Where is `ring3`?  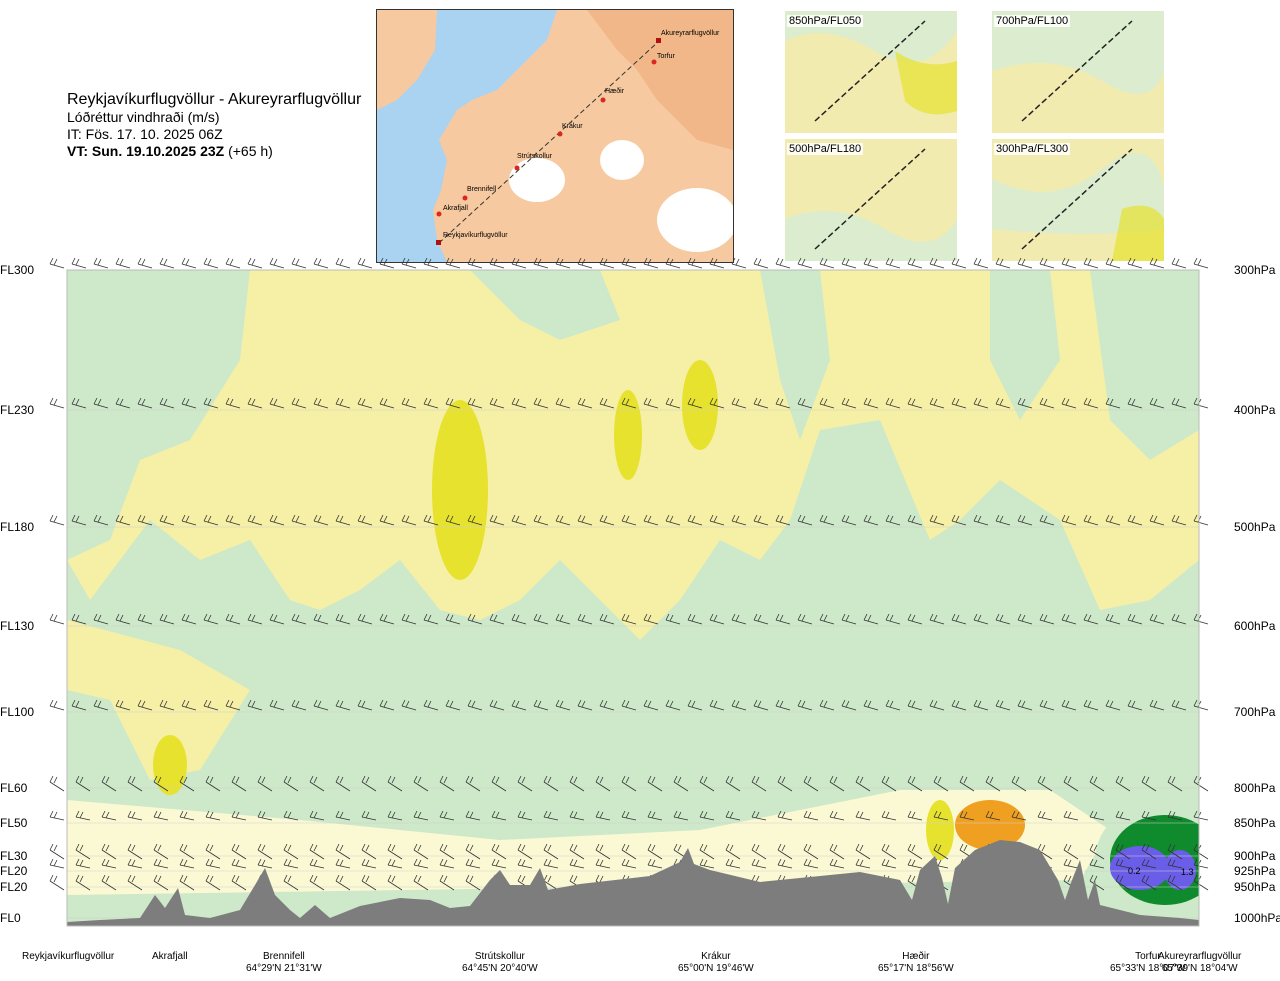 ring3 is located at coordinates (1140, 868).